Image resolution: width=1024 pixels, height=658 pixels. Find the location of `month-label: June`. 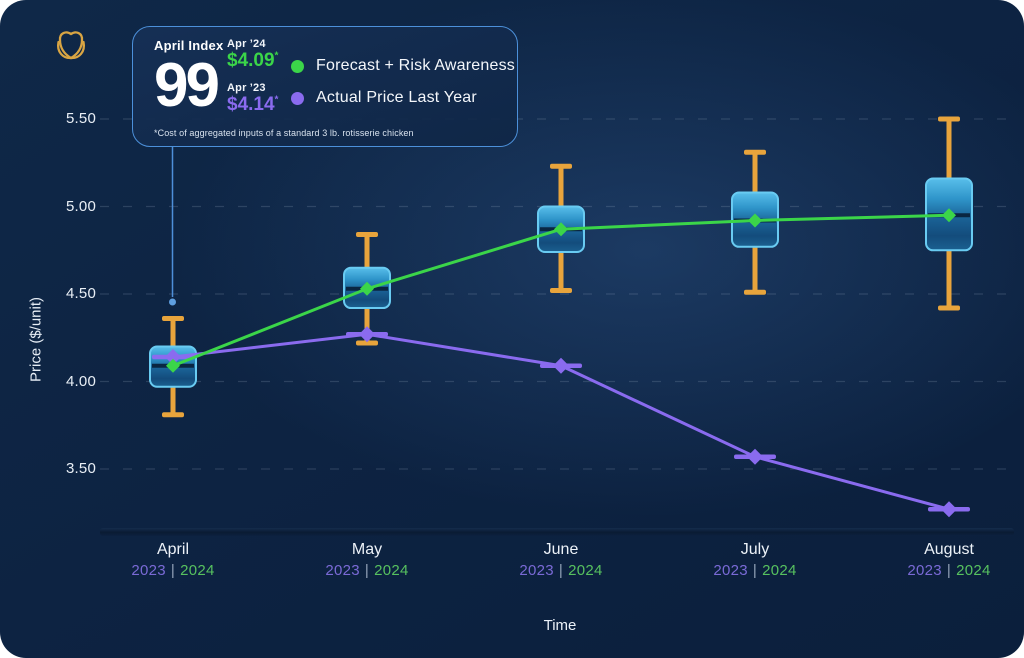

month-label: June is located at coordinates (561, 549).